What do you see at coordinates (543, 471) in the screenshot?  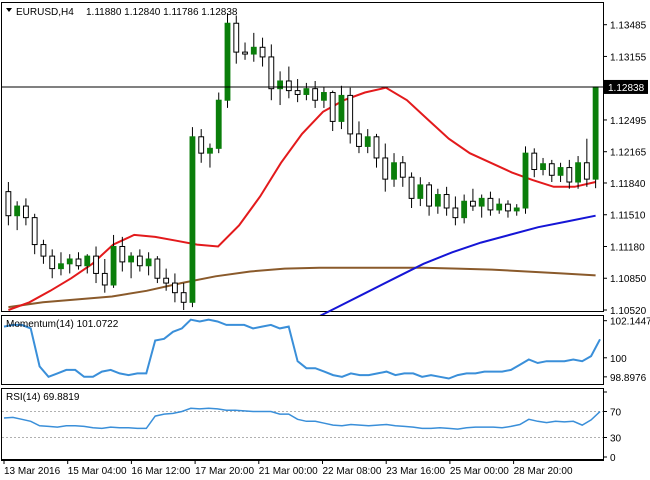 I see `time-tick-label: 28 Mar 20:00` at bounding box center [543, 471].